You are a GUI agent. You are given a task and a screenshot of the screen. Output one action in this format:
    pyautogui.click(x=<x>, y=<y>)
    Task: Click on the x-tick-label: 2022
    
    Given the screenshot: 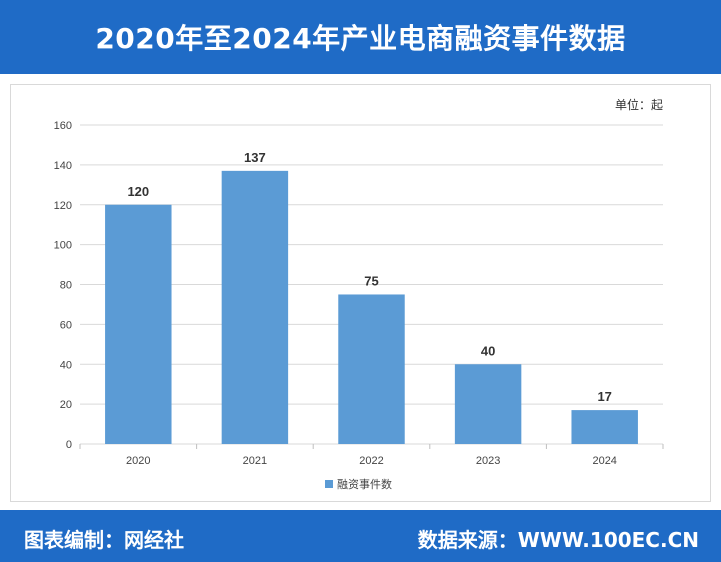 What is the action you would take?
    pyautogui.click(x=371, y=461)
    